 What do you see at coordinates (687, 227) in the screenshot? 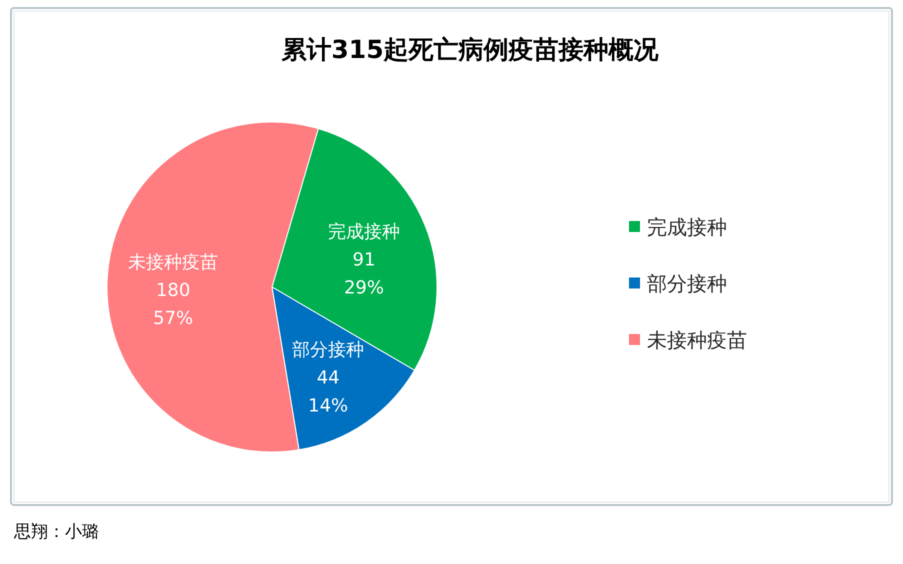
I see `legend-label: 完成接种` at bounding box center [687, 227].